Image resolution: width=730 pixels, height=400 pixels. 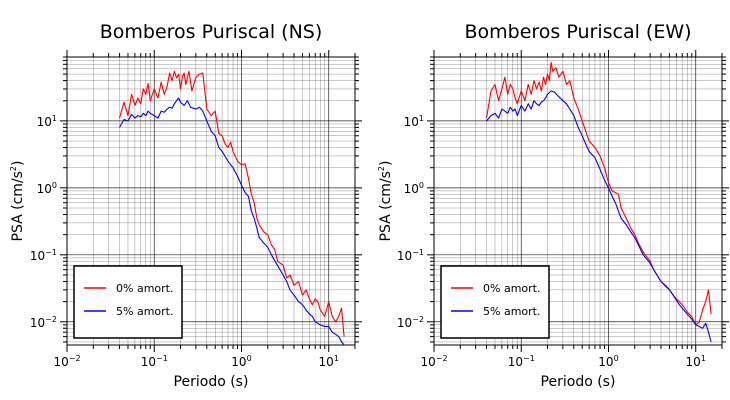 I want to click on chart-title: Bomberos Puriscal (NS), so click(x=211, y=32).